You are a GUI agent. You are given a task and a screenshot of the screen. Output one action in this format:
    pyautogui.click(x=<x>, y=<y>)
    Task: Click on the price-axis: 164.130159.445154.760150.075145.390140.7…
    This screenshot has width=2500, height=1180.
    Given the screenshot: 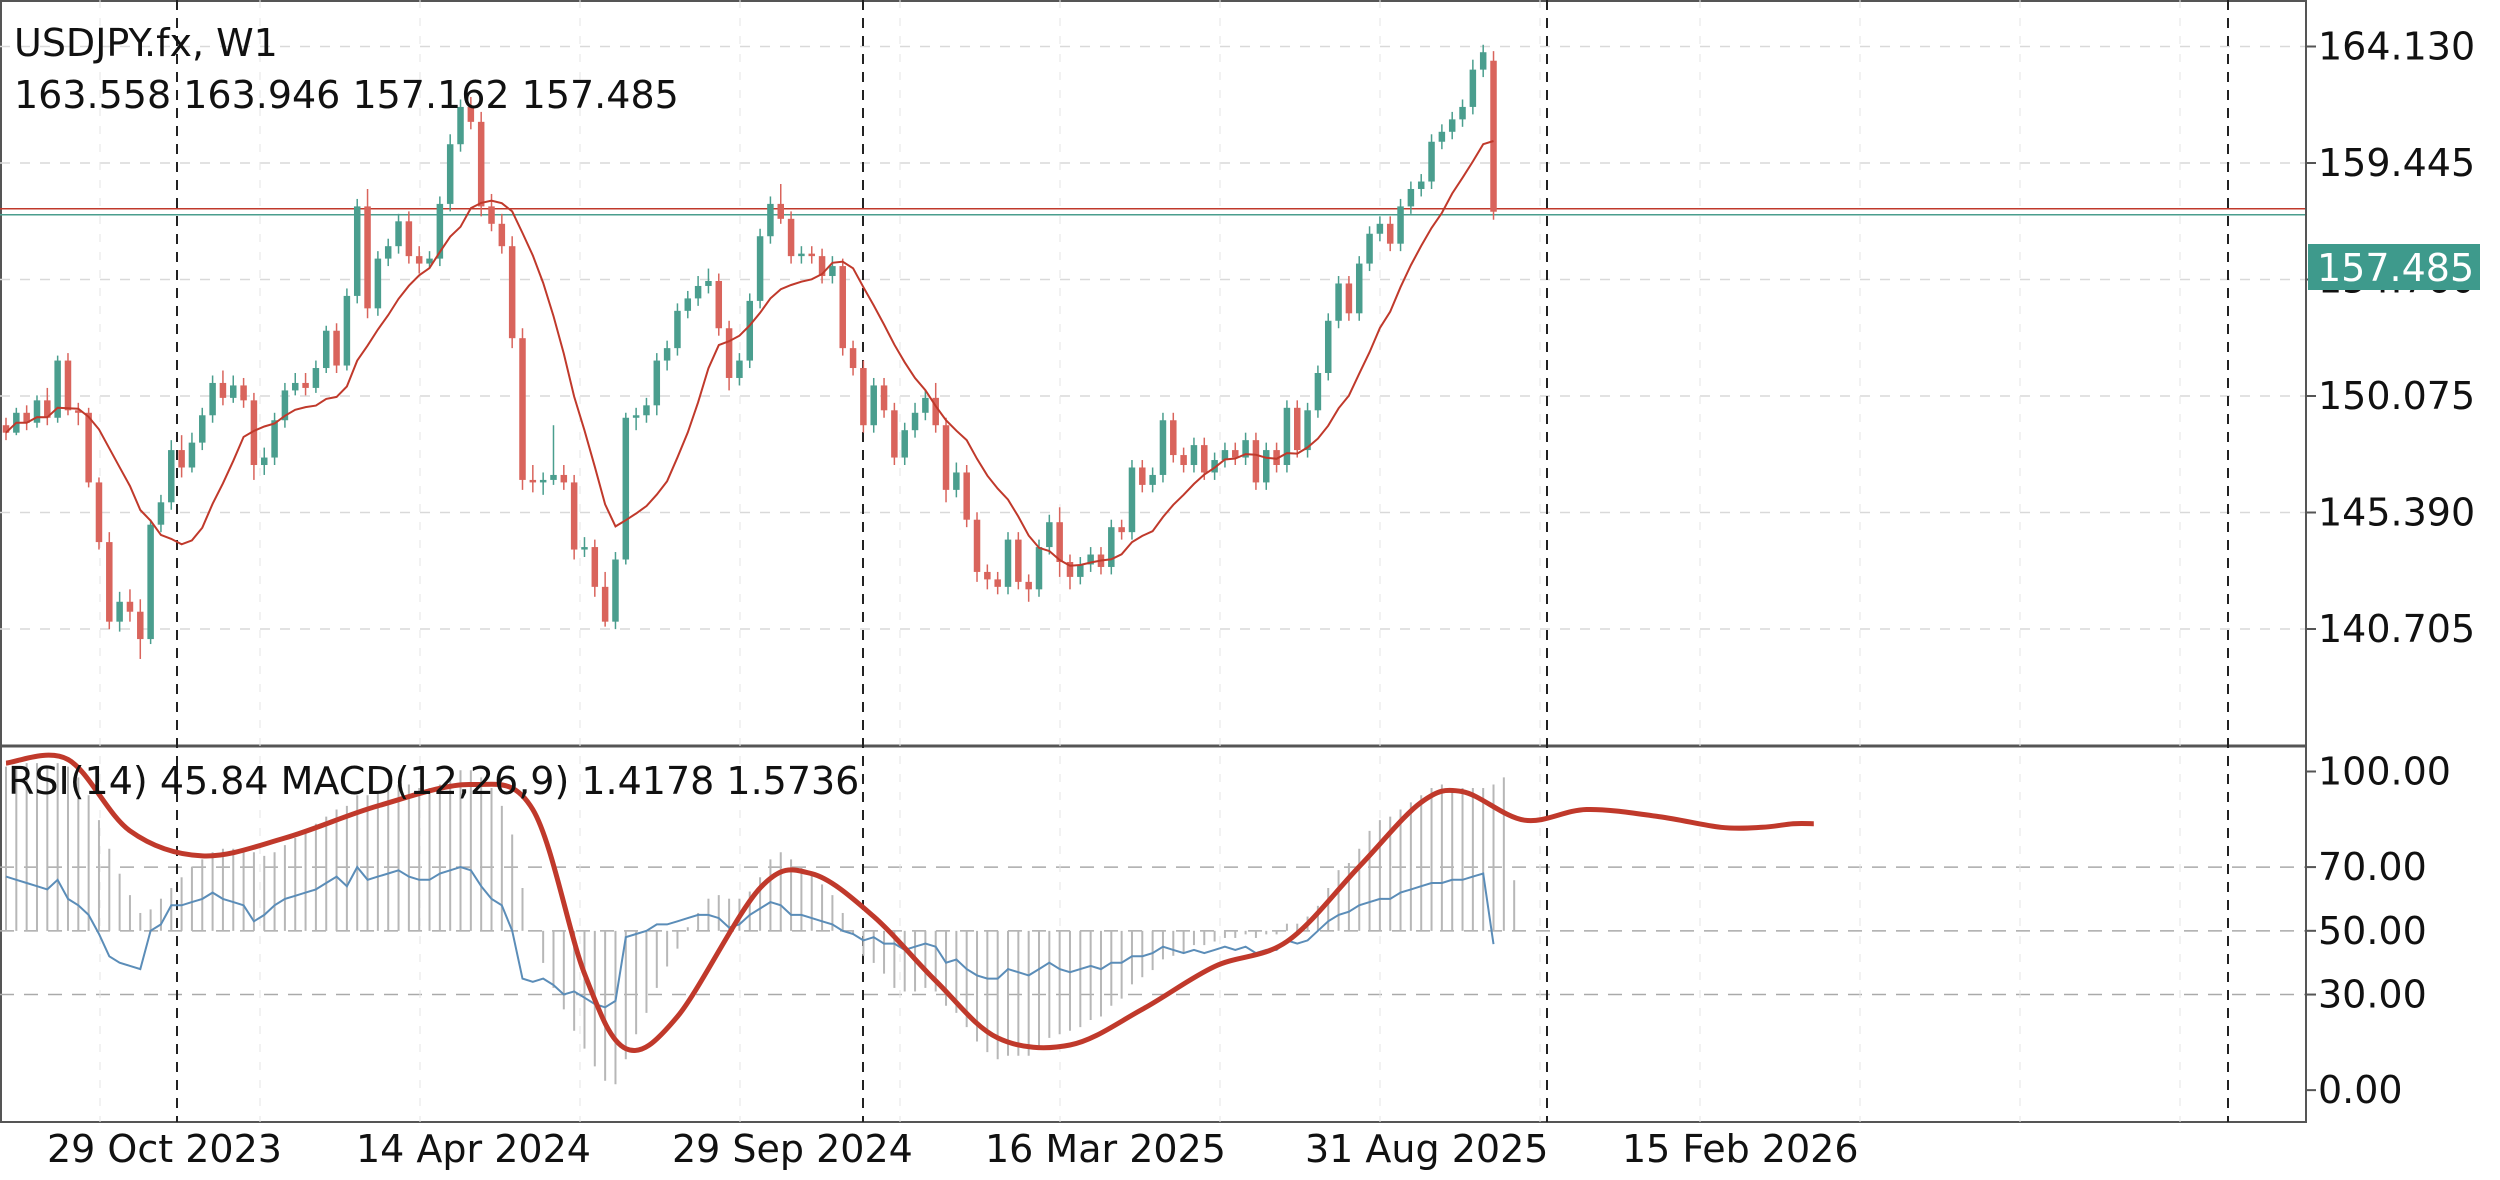 What is the action you would take?
    pyautogui.click(x=2390, y=561)
    